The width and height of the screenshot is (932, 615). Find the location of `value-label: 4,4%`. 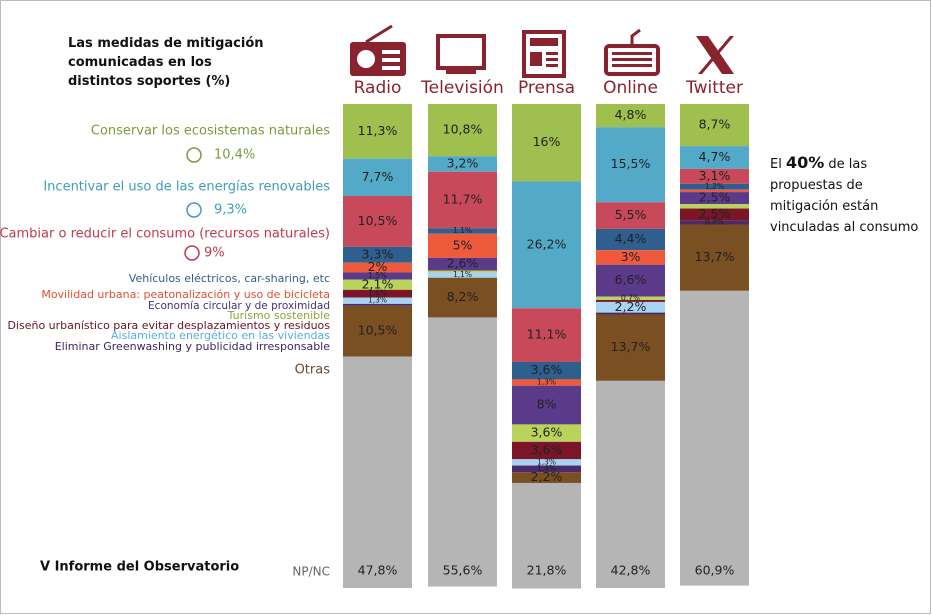

value-label: 4,4% is located at coordinates (631, 238).